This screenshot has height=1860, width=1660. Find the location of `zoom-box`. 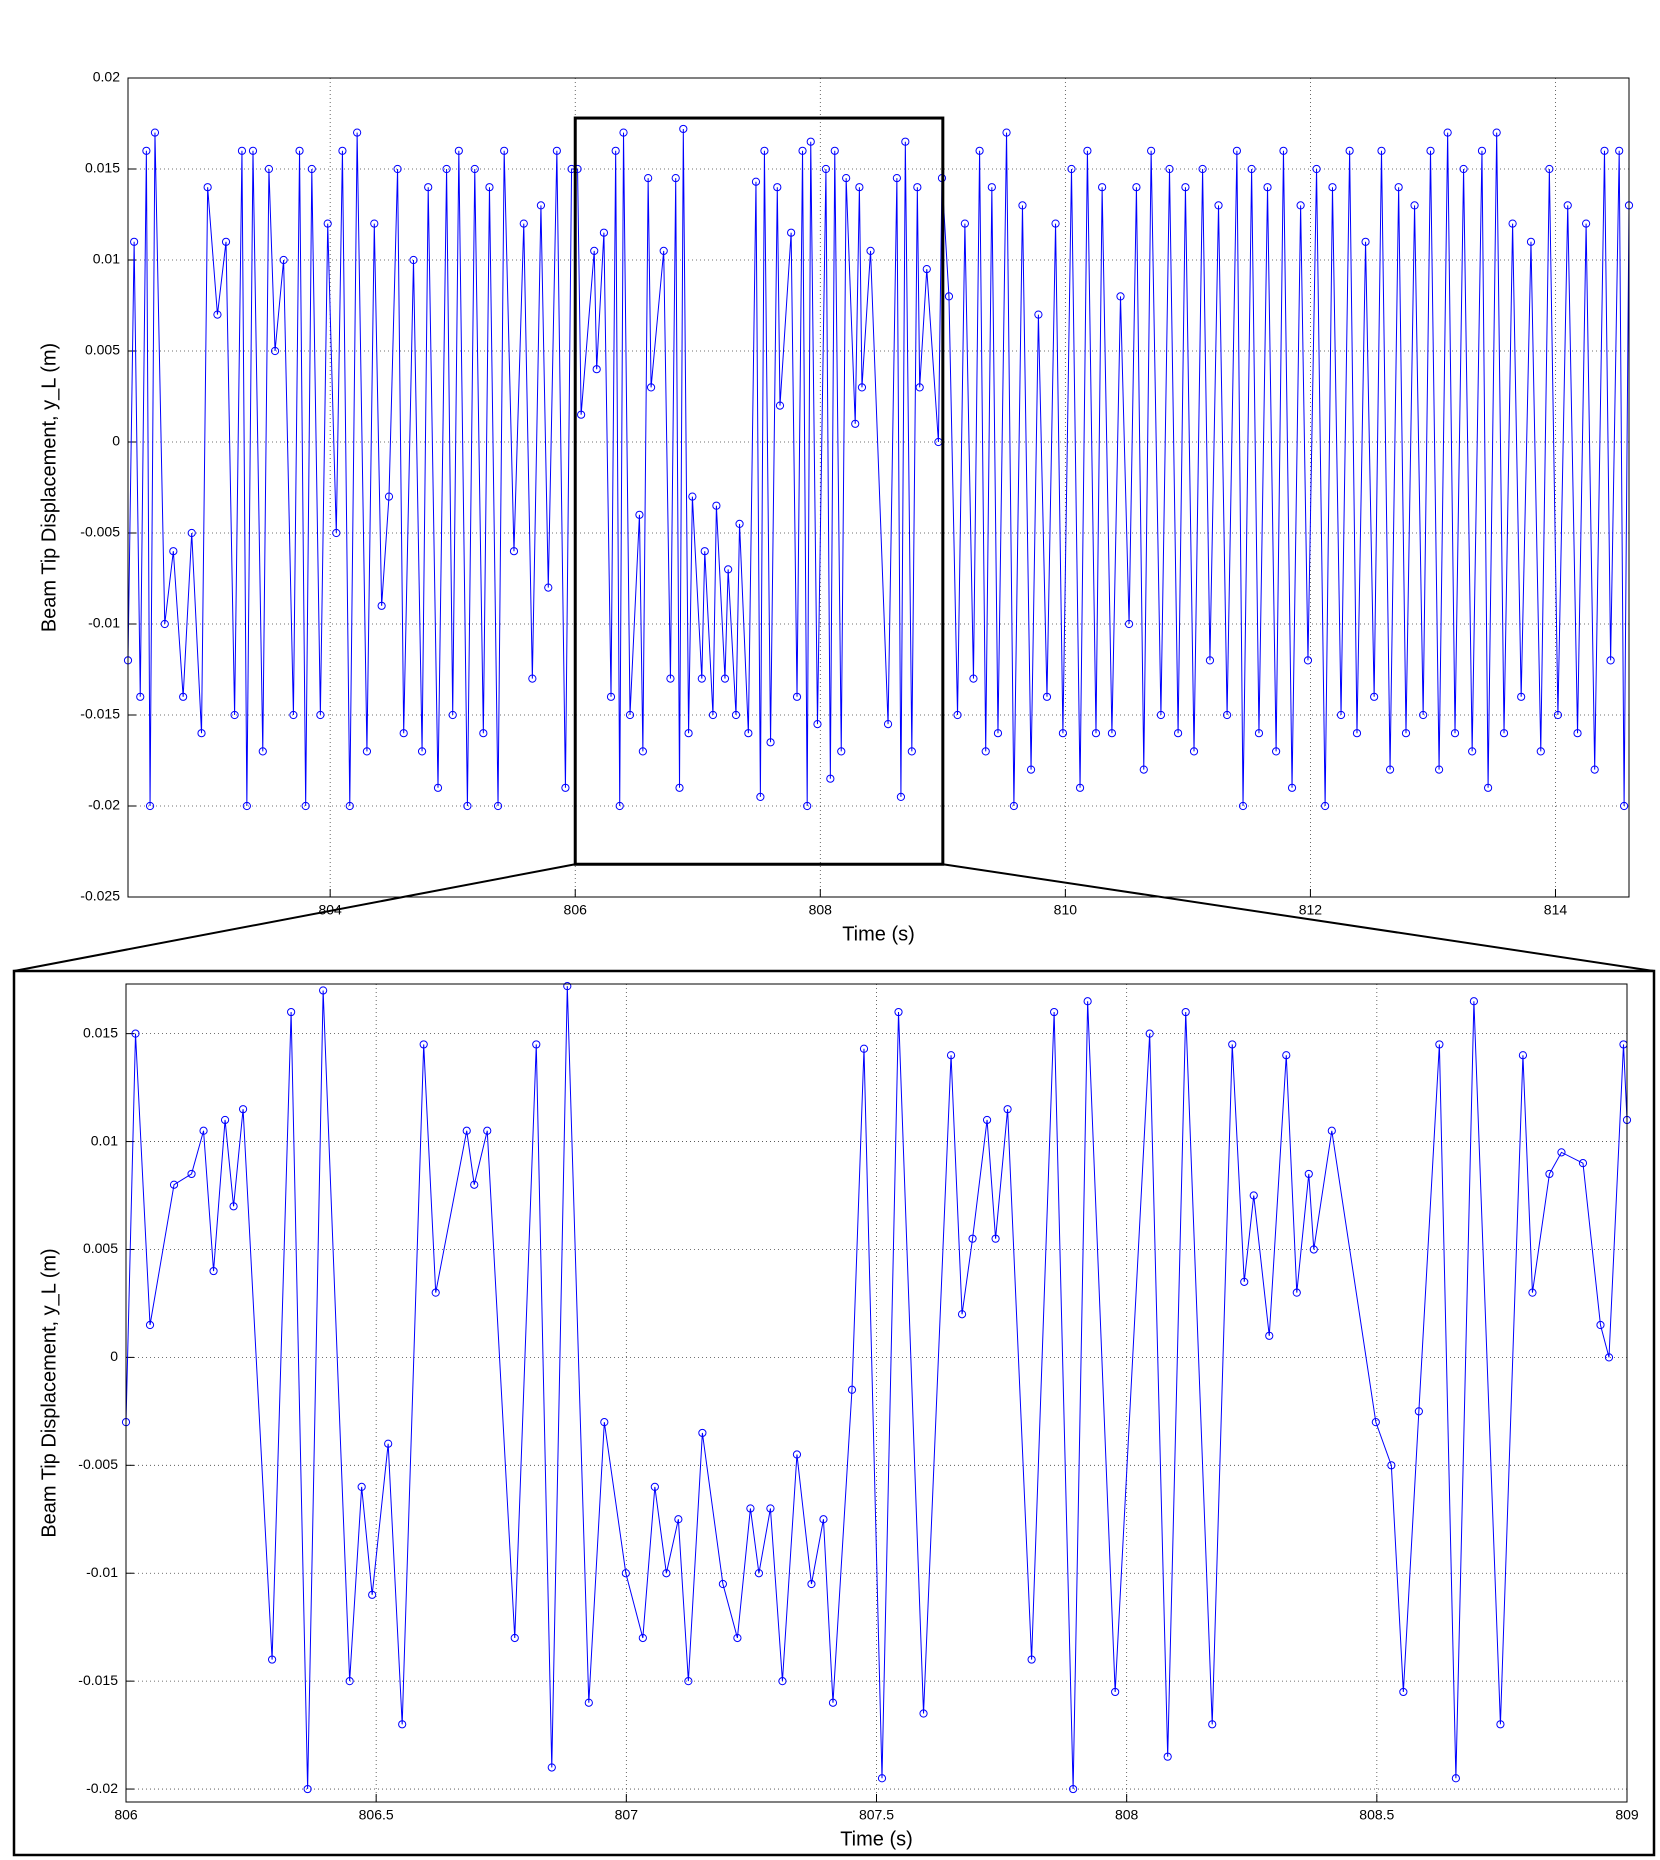

zoom-box is located at coordinates (759, 491).